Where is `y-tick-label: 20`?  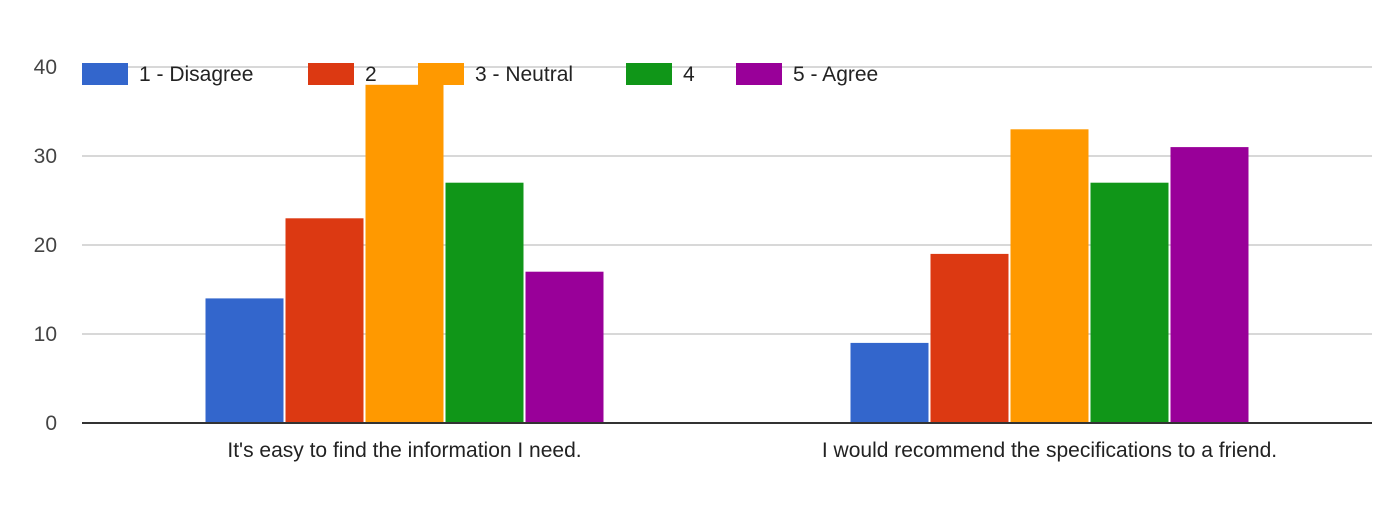
y-tick-label: 20 is located at coordinates (45, 245).